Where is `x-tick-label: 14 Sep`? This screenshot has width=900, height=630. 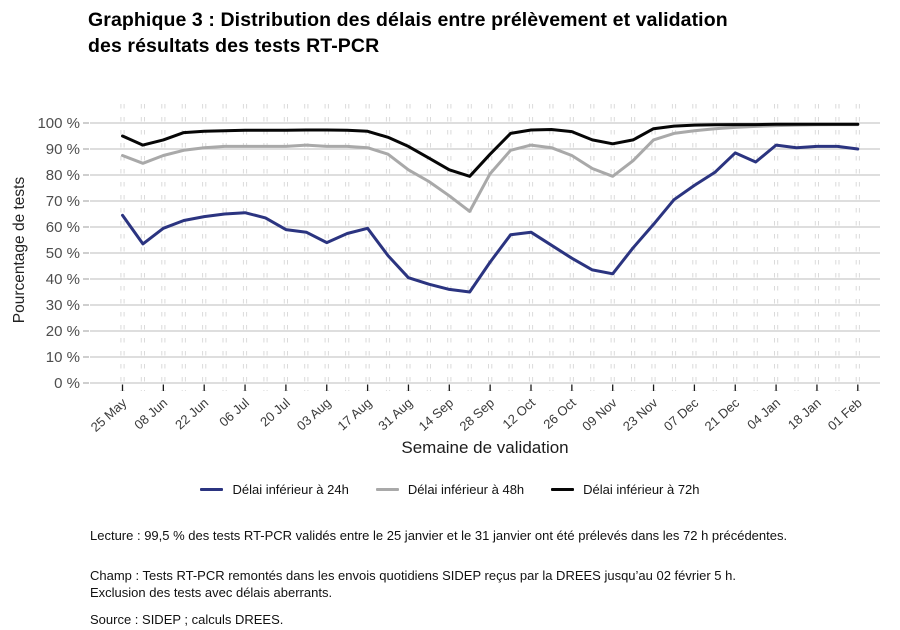
x-tick-label: 14 Sep is located at coordinates (436, 414).